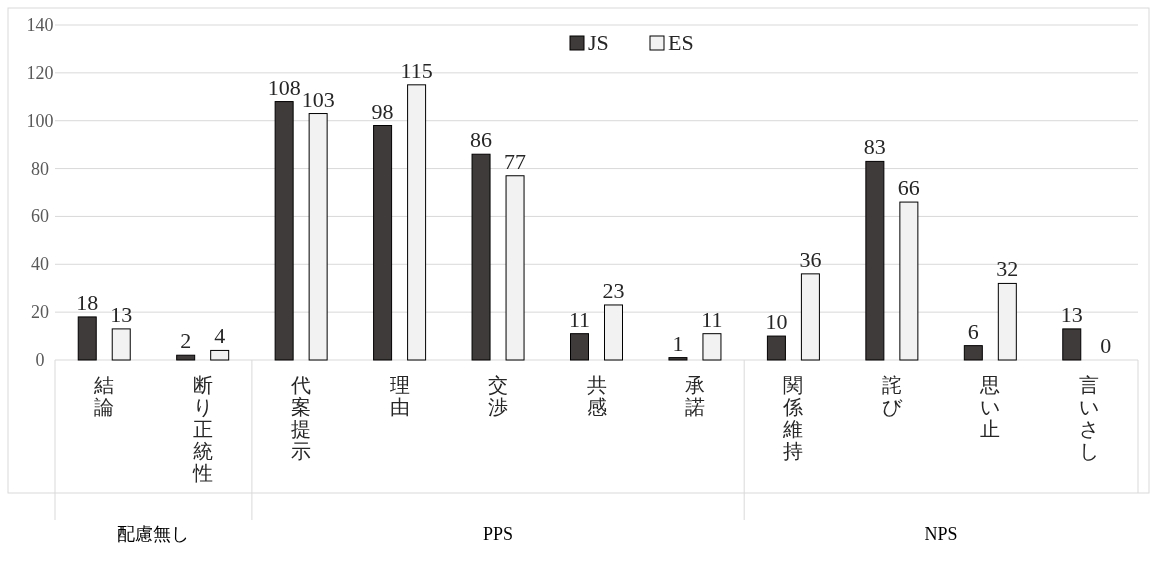 The height and width of the screenshot is (568, 1157). Describe the element at coordinates (40, 168) in the screenshot. I see `y-tick-label: 80` at that location.